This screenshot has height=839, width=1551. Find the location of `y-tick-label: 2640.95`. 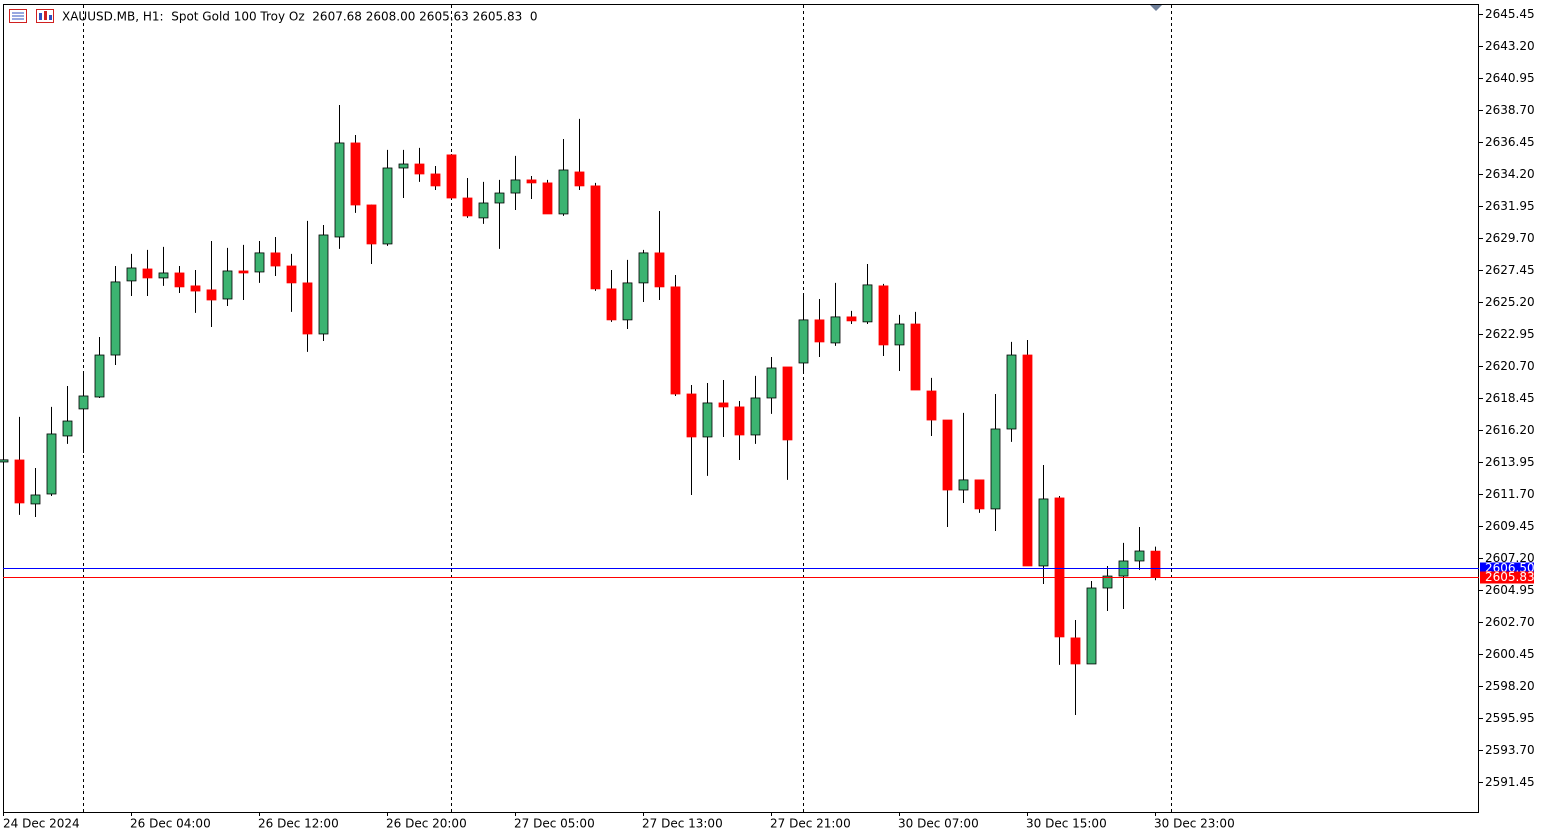

y-tick-label: 2640.95 is located at coordinates (1510, 78).